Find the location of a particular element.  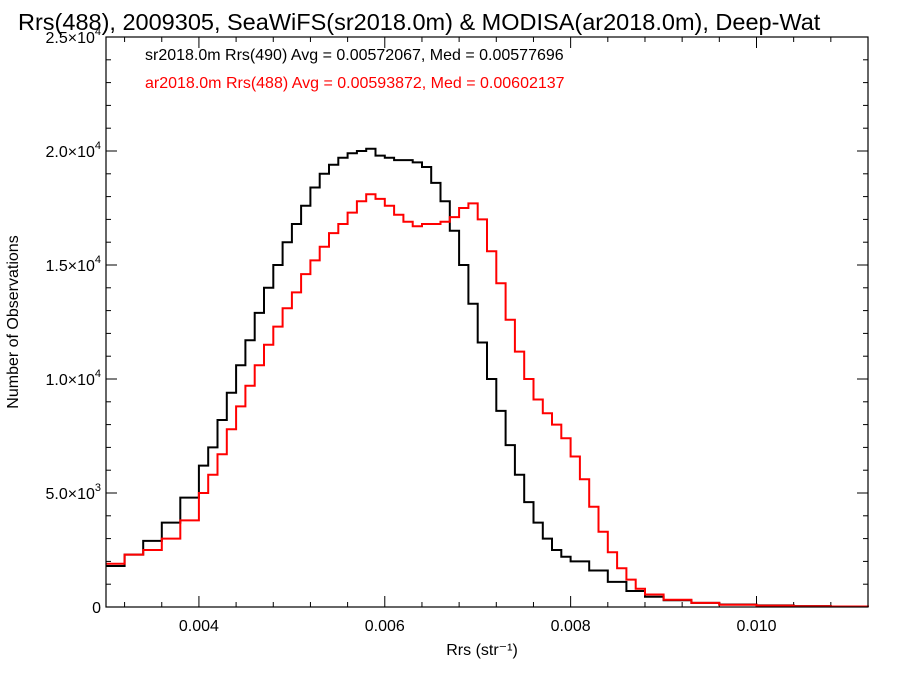

x-tick-labels: 0.004 0.006 0.008 0.010 is located at coordinates (478, 626).